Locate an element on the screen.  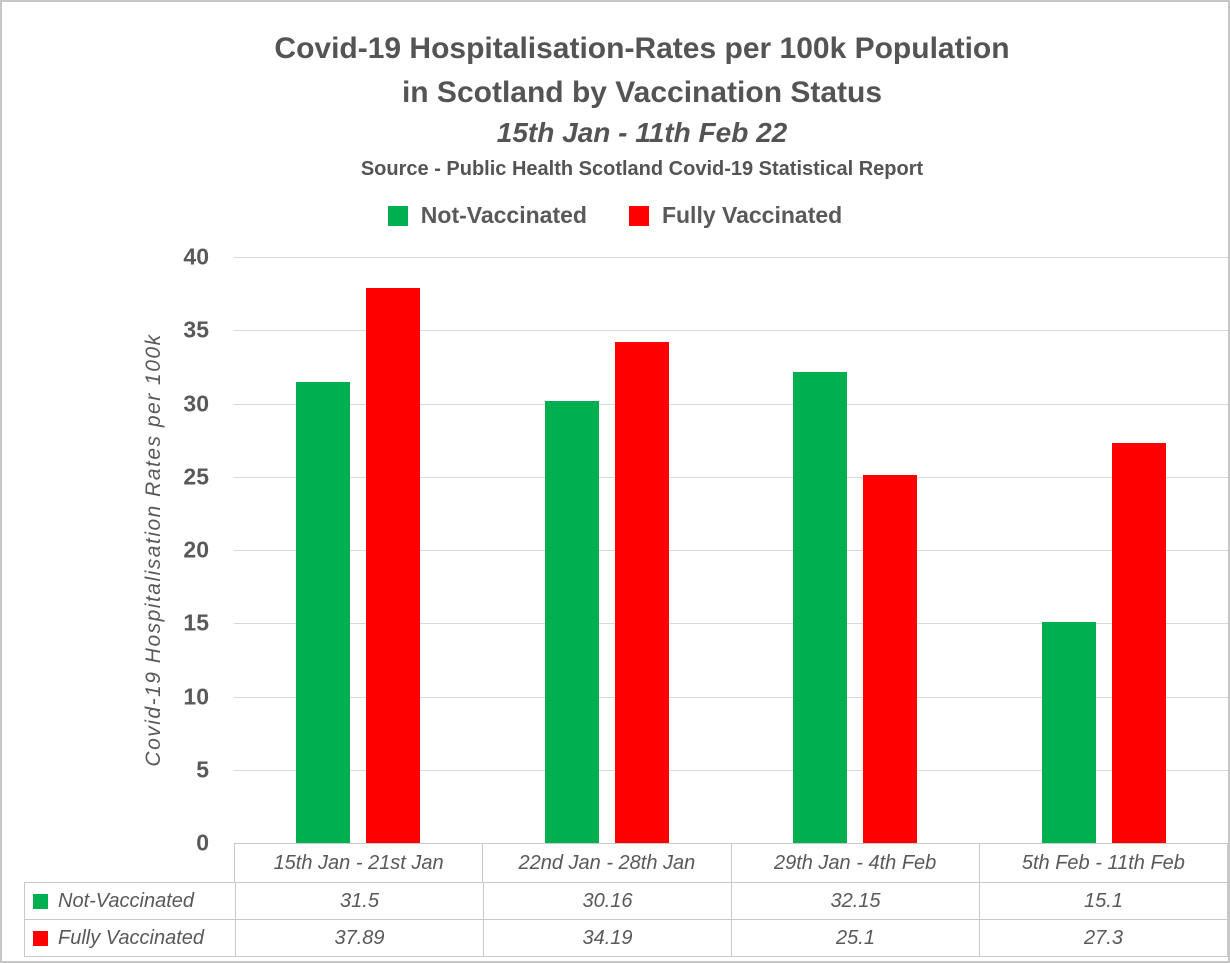
legend-item-fully-vaccinated: Fully Vaccinated is located at coordinates (735, 215).